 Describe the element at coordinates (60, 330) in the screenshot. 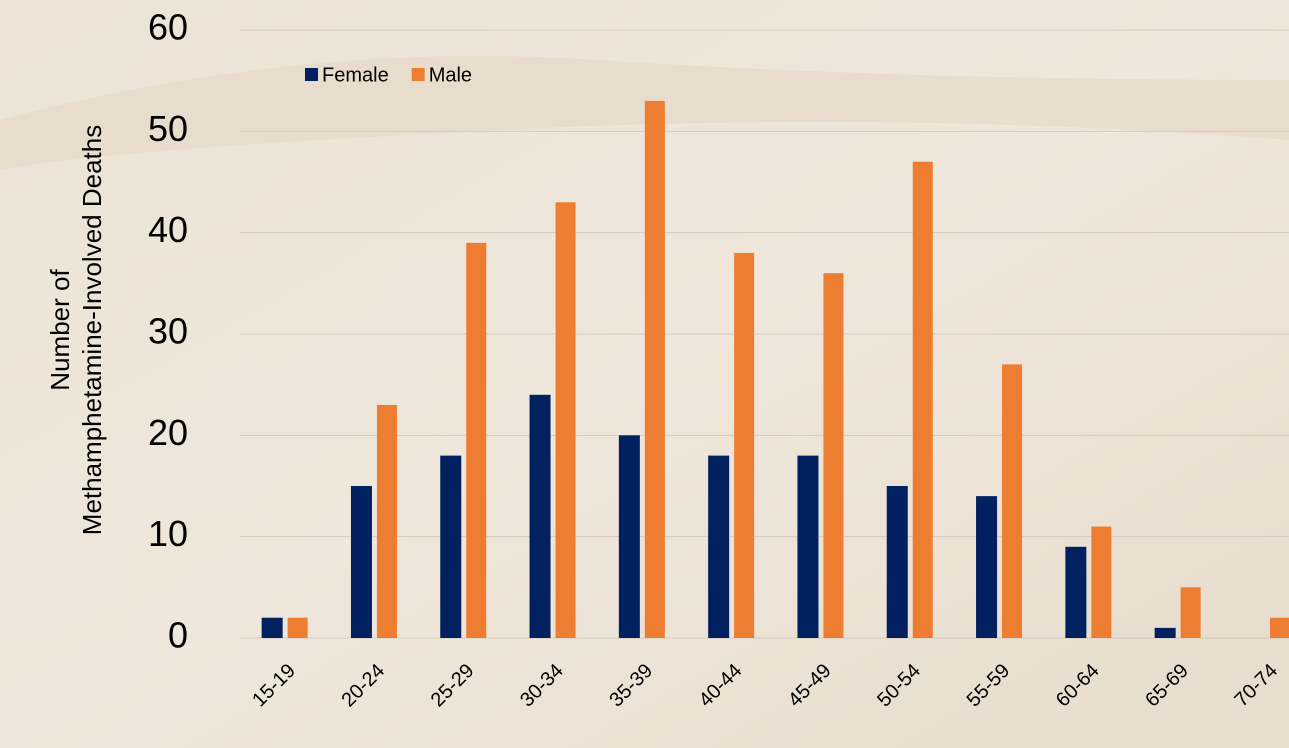

I see `y-label-line: Number of` at that location.